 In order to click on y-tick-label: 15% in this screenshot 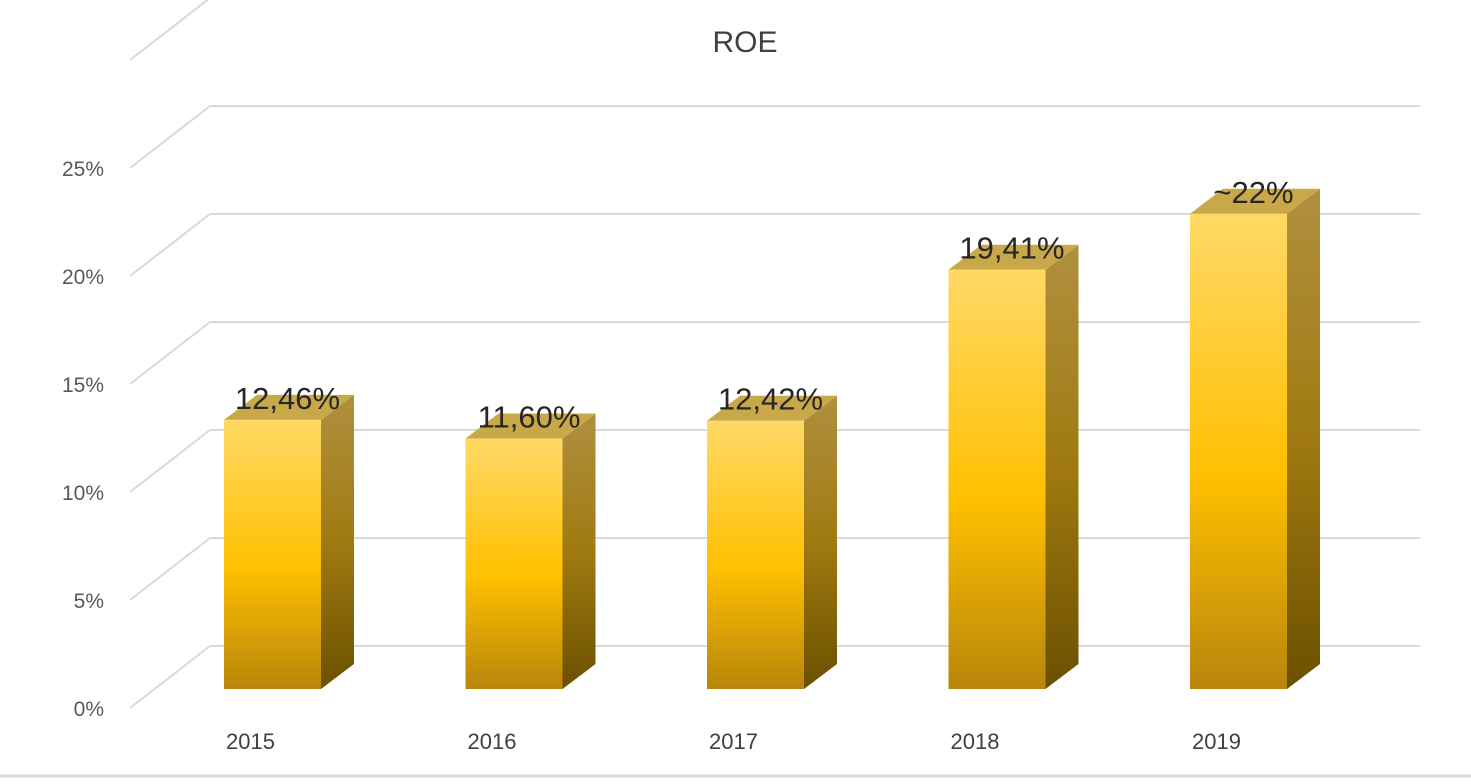, I will do `click(83, 385)`.